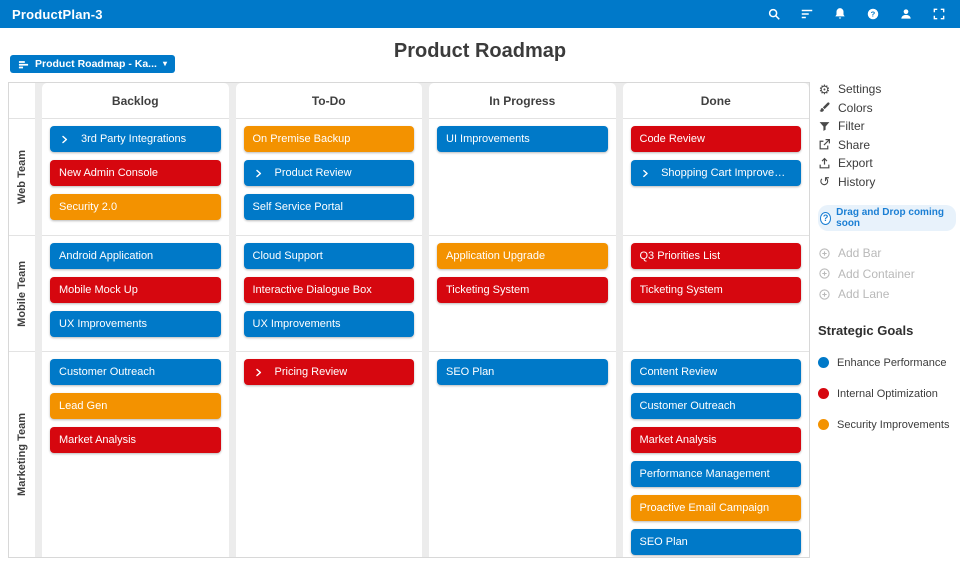 The width and height of the screenshot is (960, 572). Describe the element at coordinates (681, 290) in the screenshot. I see `bar-label: Ticketing System` at that location.